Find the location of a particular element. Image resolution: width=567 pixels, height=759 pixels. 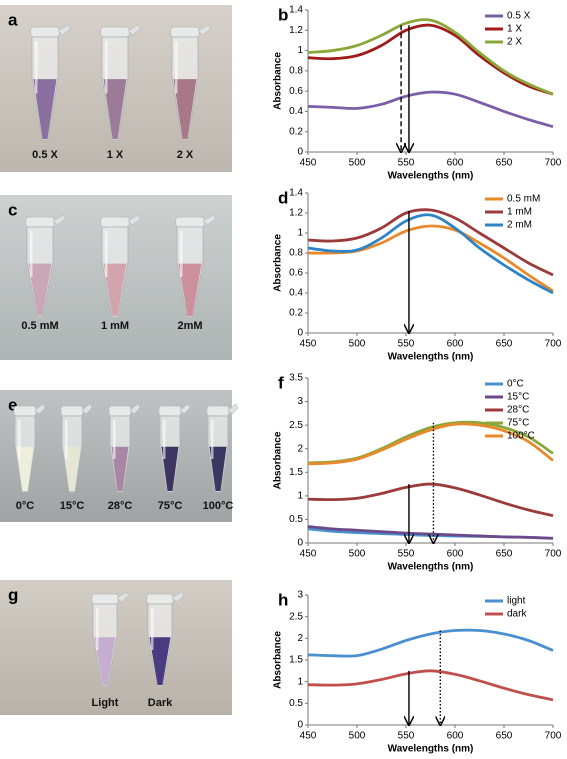

panel-letter: b is located at coordinates (283, 14).